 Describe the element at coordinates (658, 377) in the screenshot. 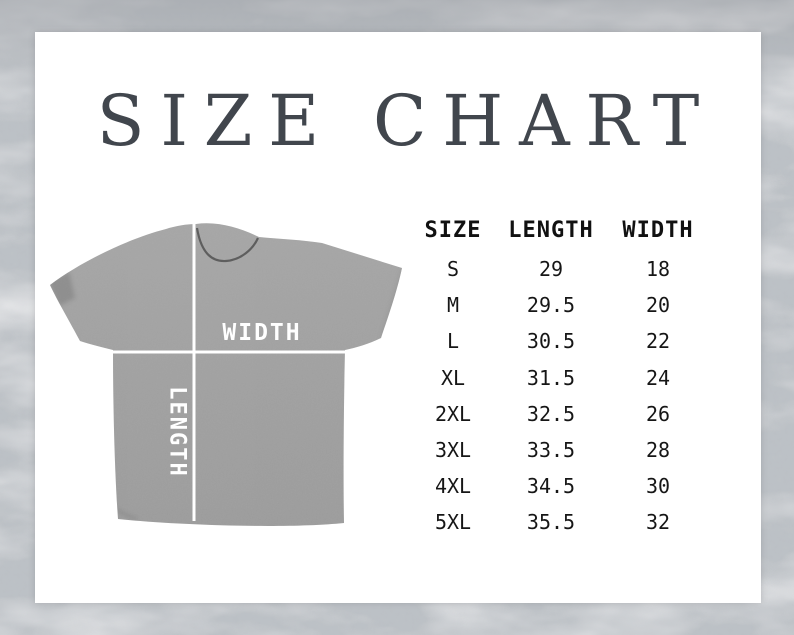

I see `width-cell: 24` at that location.